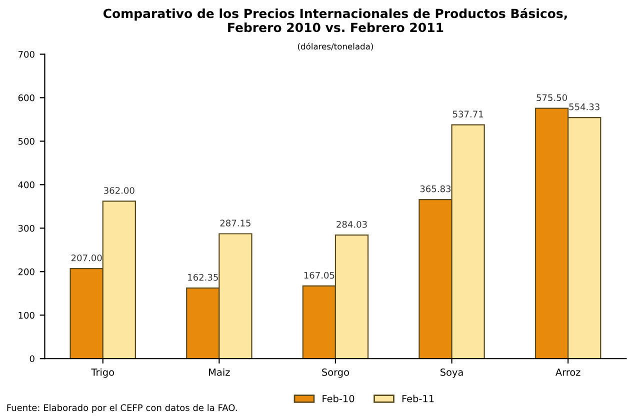 The width and height of the screenshot is (639, 417). What do you see at coordinates (119, 190) in the screenshot?
I see `data-label: 362.00` at bounding box center [119, 190].